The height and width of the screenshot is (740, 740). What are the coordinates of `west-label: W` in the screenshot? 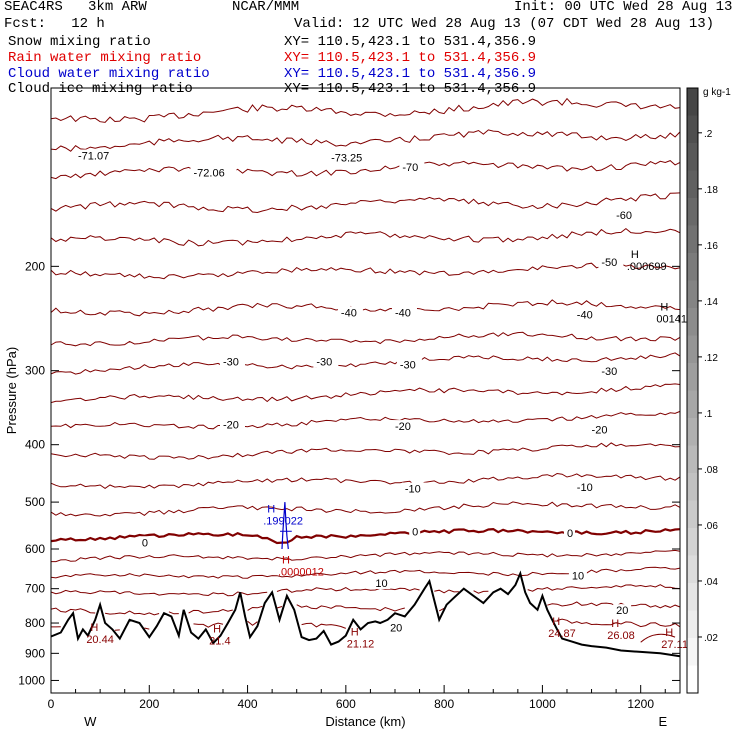 It's located at (90, 721).